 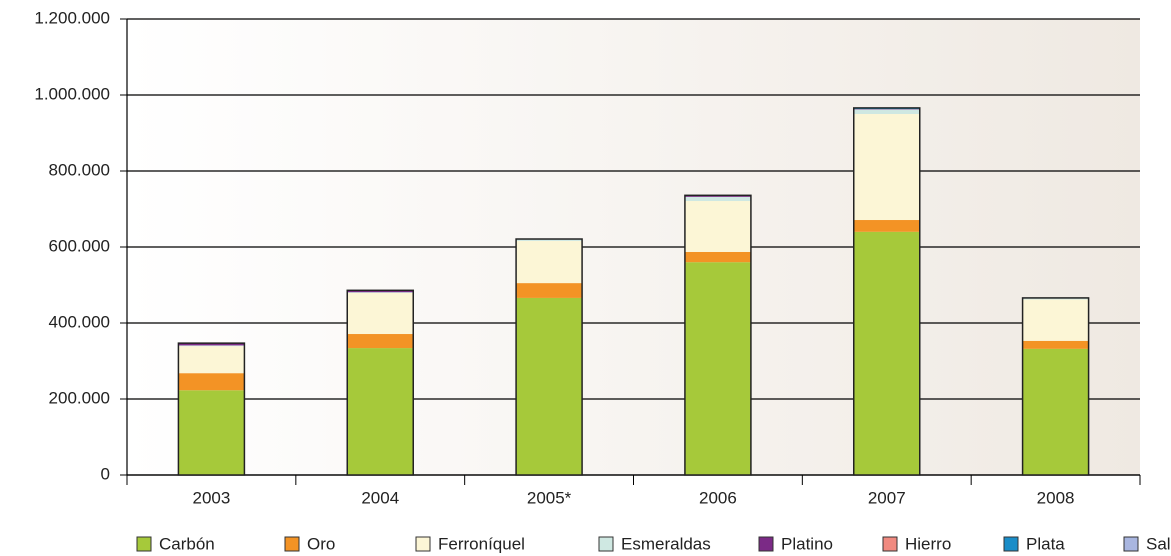 What do you see at coordinates (928, 543) in the screenshot?
I see `legend-label: Hierro` at bounding box center [928, 543].